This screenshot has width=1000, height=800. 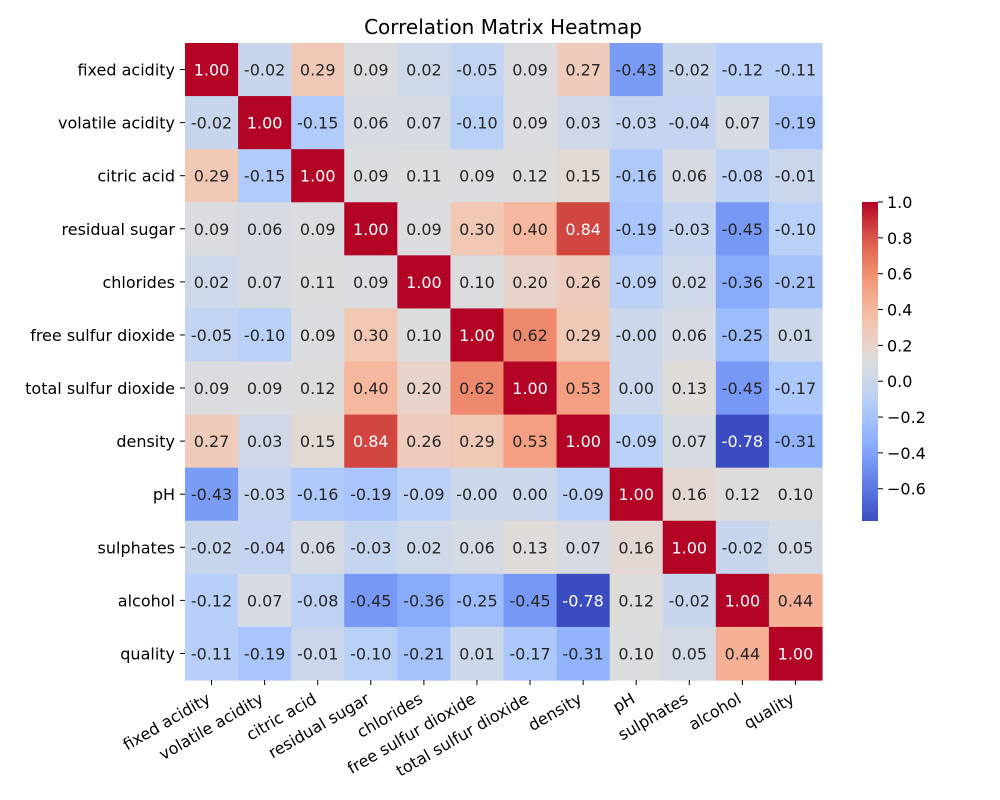 What do you see at coordinates (147, 653) in the screenshot?
I see `y-tick-label: quality` at bounding box center [147, 653].